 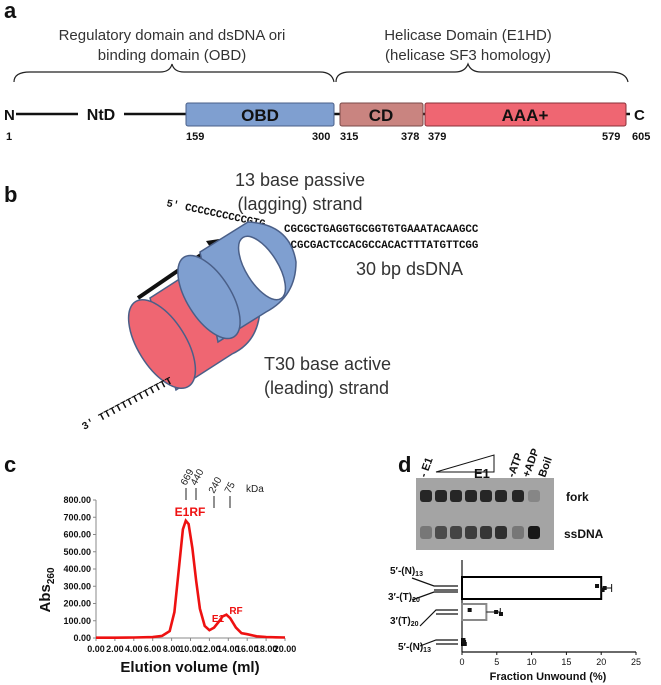 What do you see at coordinates (77, 517) in the screenshot?
I see `elution-ytick-label: 700.00` at bounding box center [77, 517].